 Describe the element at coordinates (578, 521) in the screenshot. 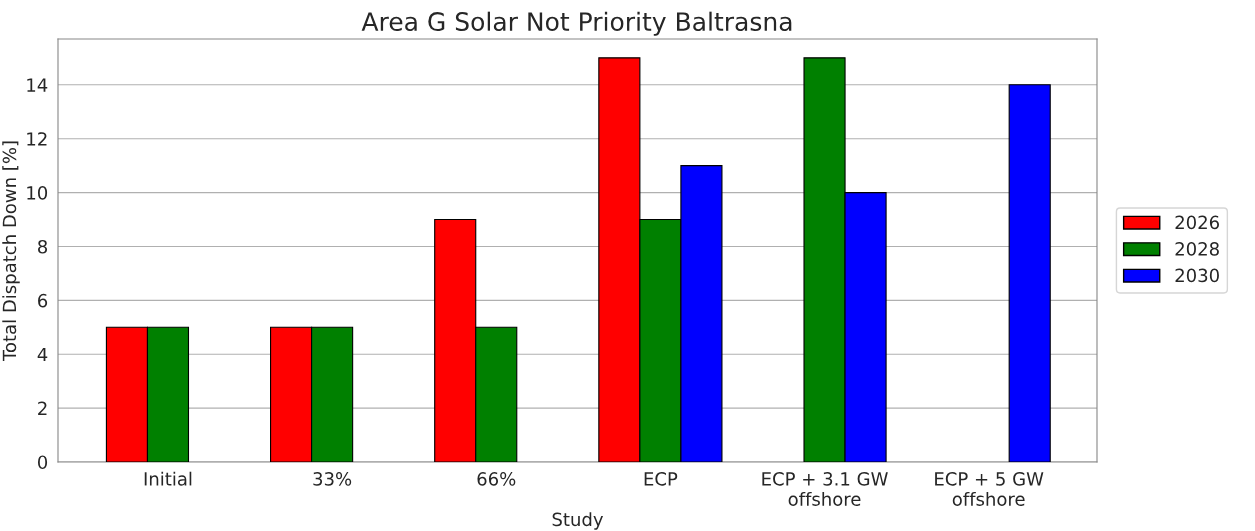

I see `x-axis-title: Study` at that location.